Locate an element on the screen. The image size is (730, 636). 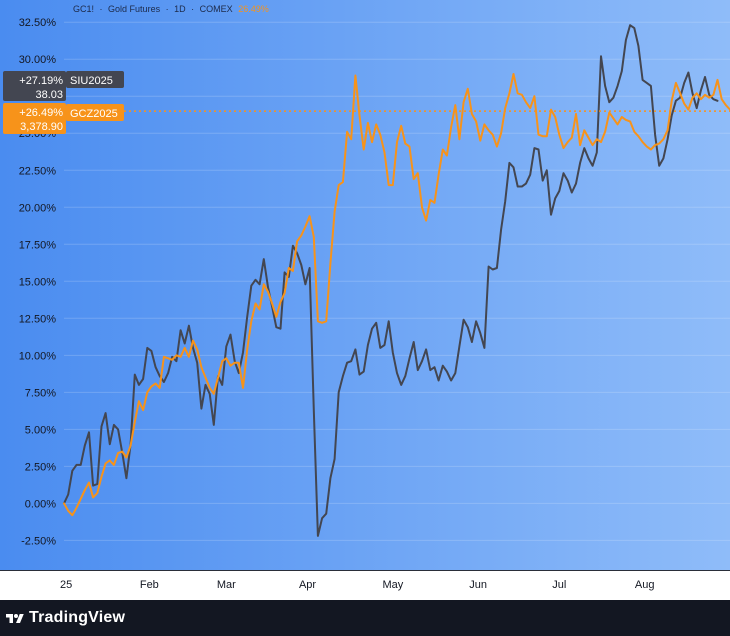
legend-badge-gold: +26.49% 3,378.90 GCZ2025 is located at coordinates (63, 118).